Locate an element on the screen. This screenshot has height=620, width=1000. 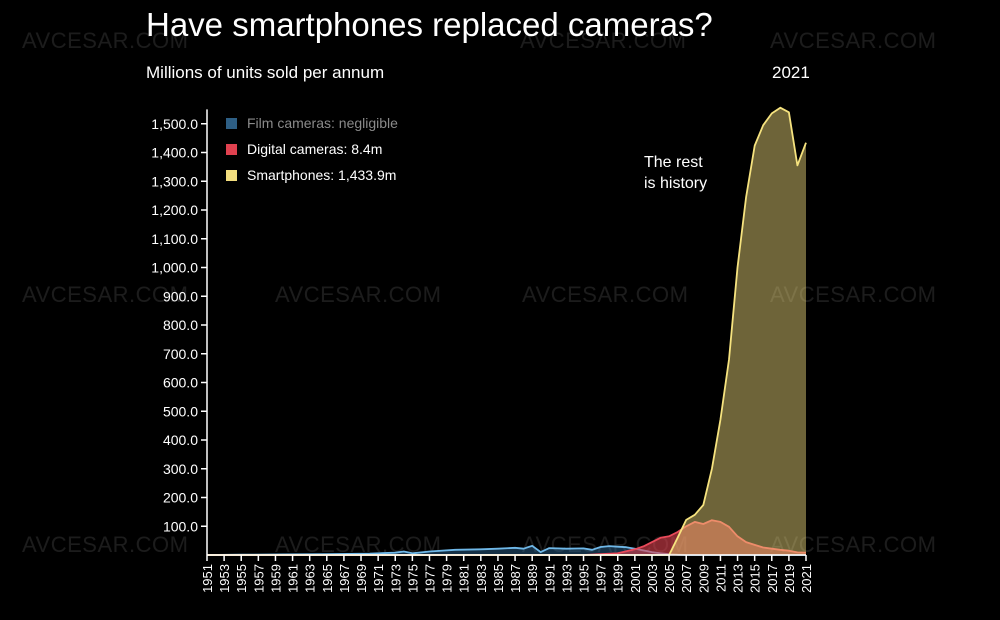
legend-item-film: Film cameras: negligible is located at coordinates (312, 123).